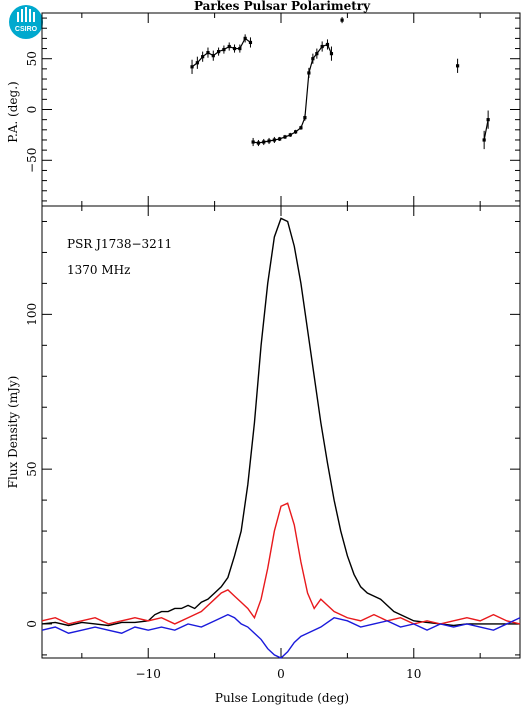  What do you see at coordinates (32, 160) in the screenshot?
I see `pa-y-tick-label: −50` at bounding box center [32, 160].